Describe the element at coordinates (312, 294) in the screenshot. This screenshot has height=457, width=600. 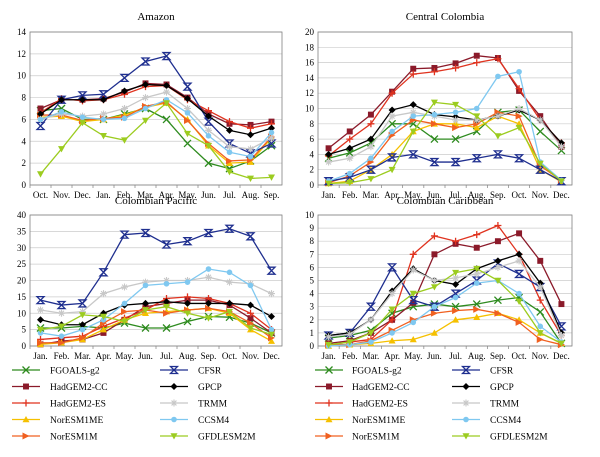
I see `y-tick-label: 4` at that location.